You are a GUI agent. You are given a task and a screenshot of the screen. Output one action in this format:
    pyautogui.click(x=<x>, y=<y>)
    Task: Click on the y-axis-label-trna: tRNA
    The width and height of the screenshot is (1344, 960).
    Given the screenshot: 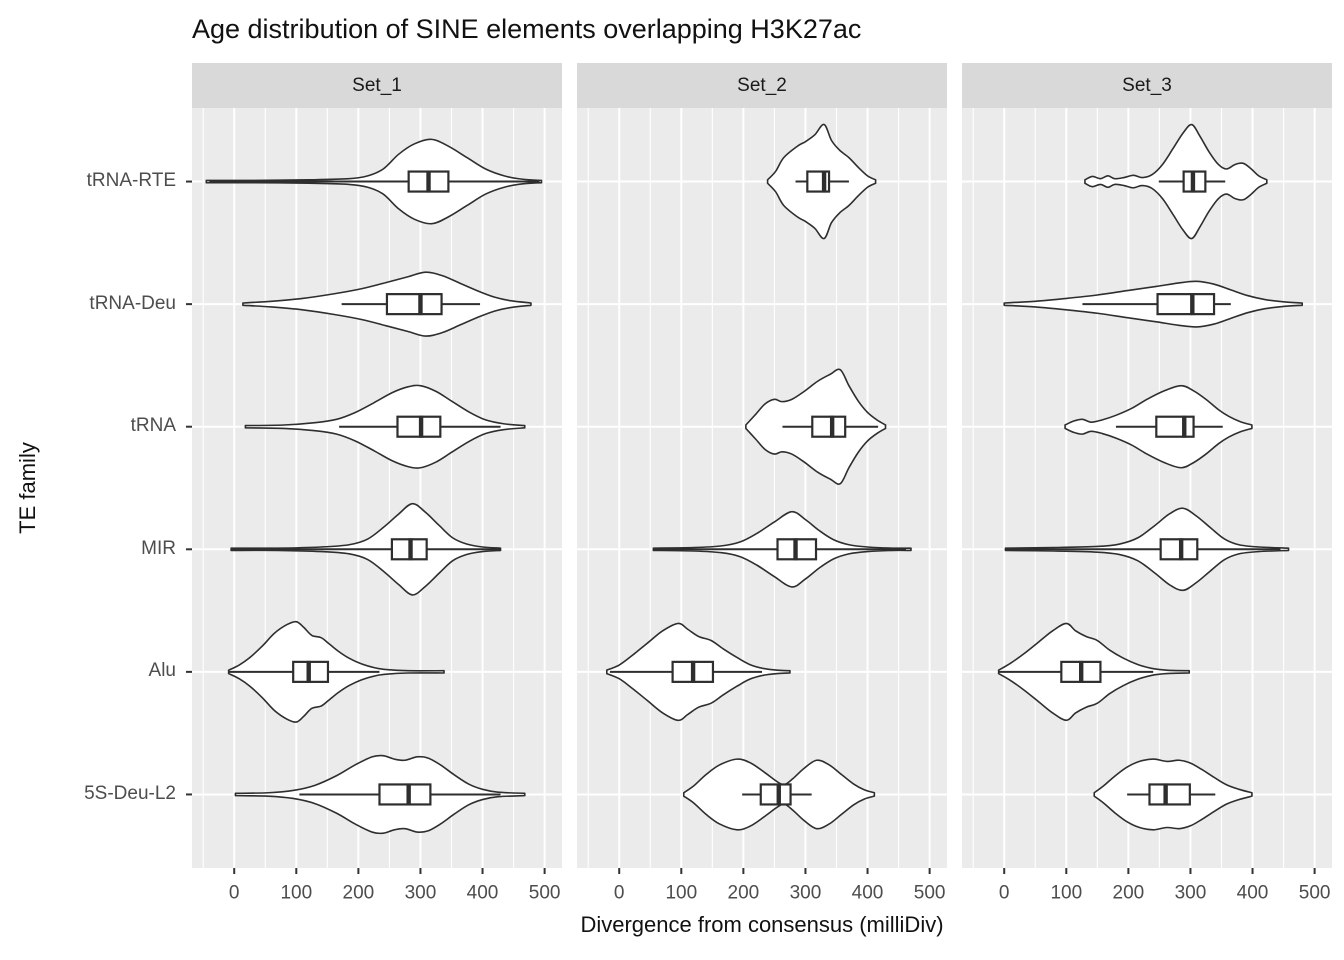 What is the action you would take?
    pyautogui.click(x=153, y=425)
    